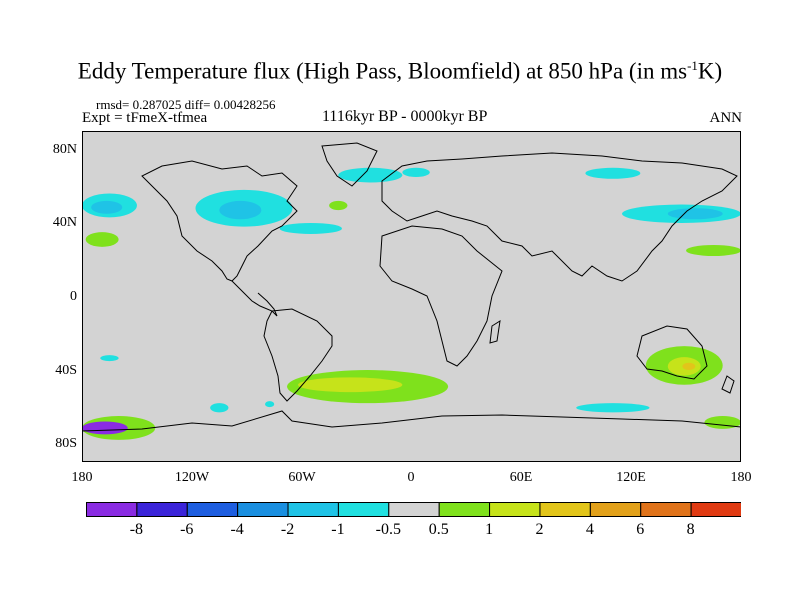 This screenshot has height=600, width=800. What do you see at coordinates (728, 384) in the screenshot?
I see `coast-new-zealand` at bounding box center [728, 384].